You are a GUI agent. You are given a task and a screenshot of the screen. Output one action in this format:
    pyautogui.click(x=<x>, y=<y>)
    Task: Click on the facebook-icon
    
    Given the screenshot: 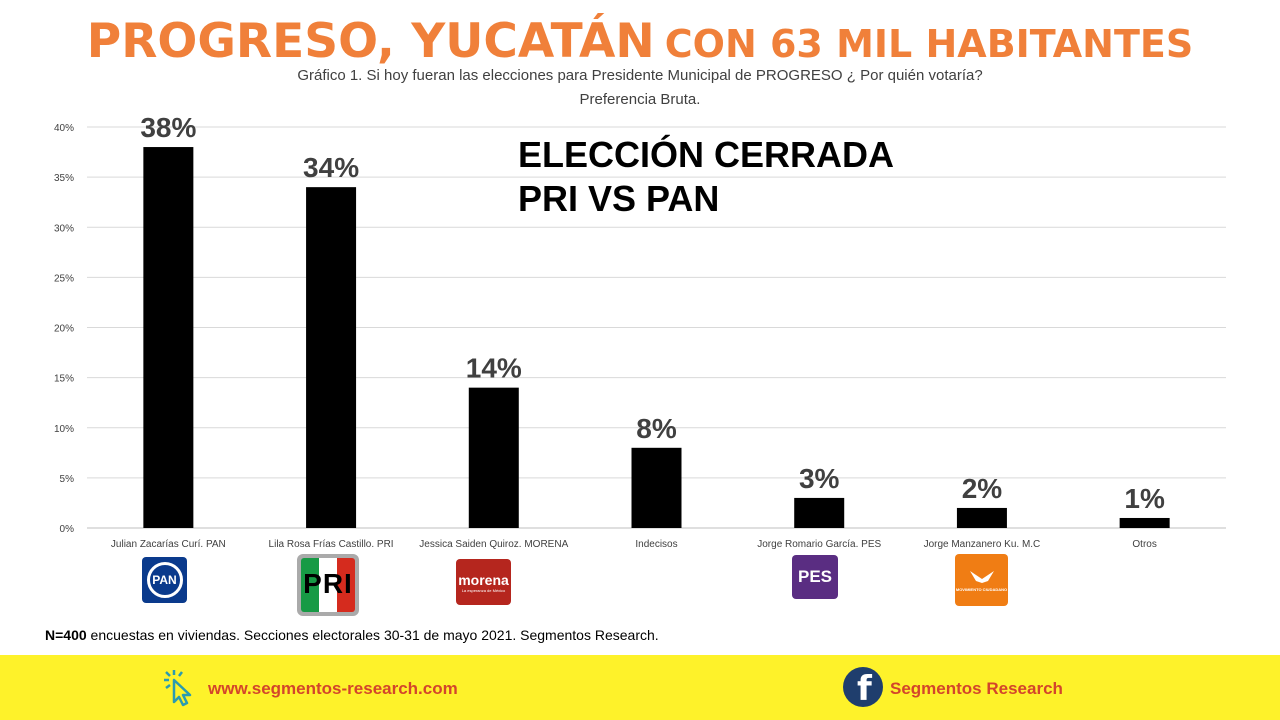 What is the action you would take?
    pyautogui.click(x=863, y=687)
    